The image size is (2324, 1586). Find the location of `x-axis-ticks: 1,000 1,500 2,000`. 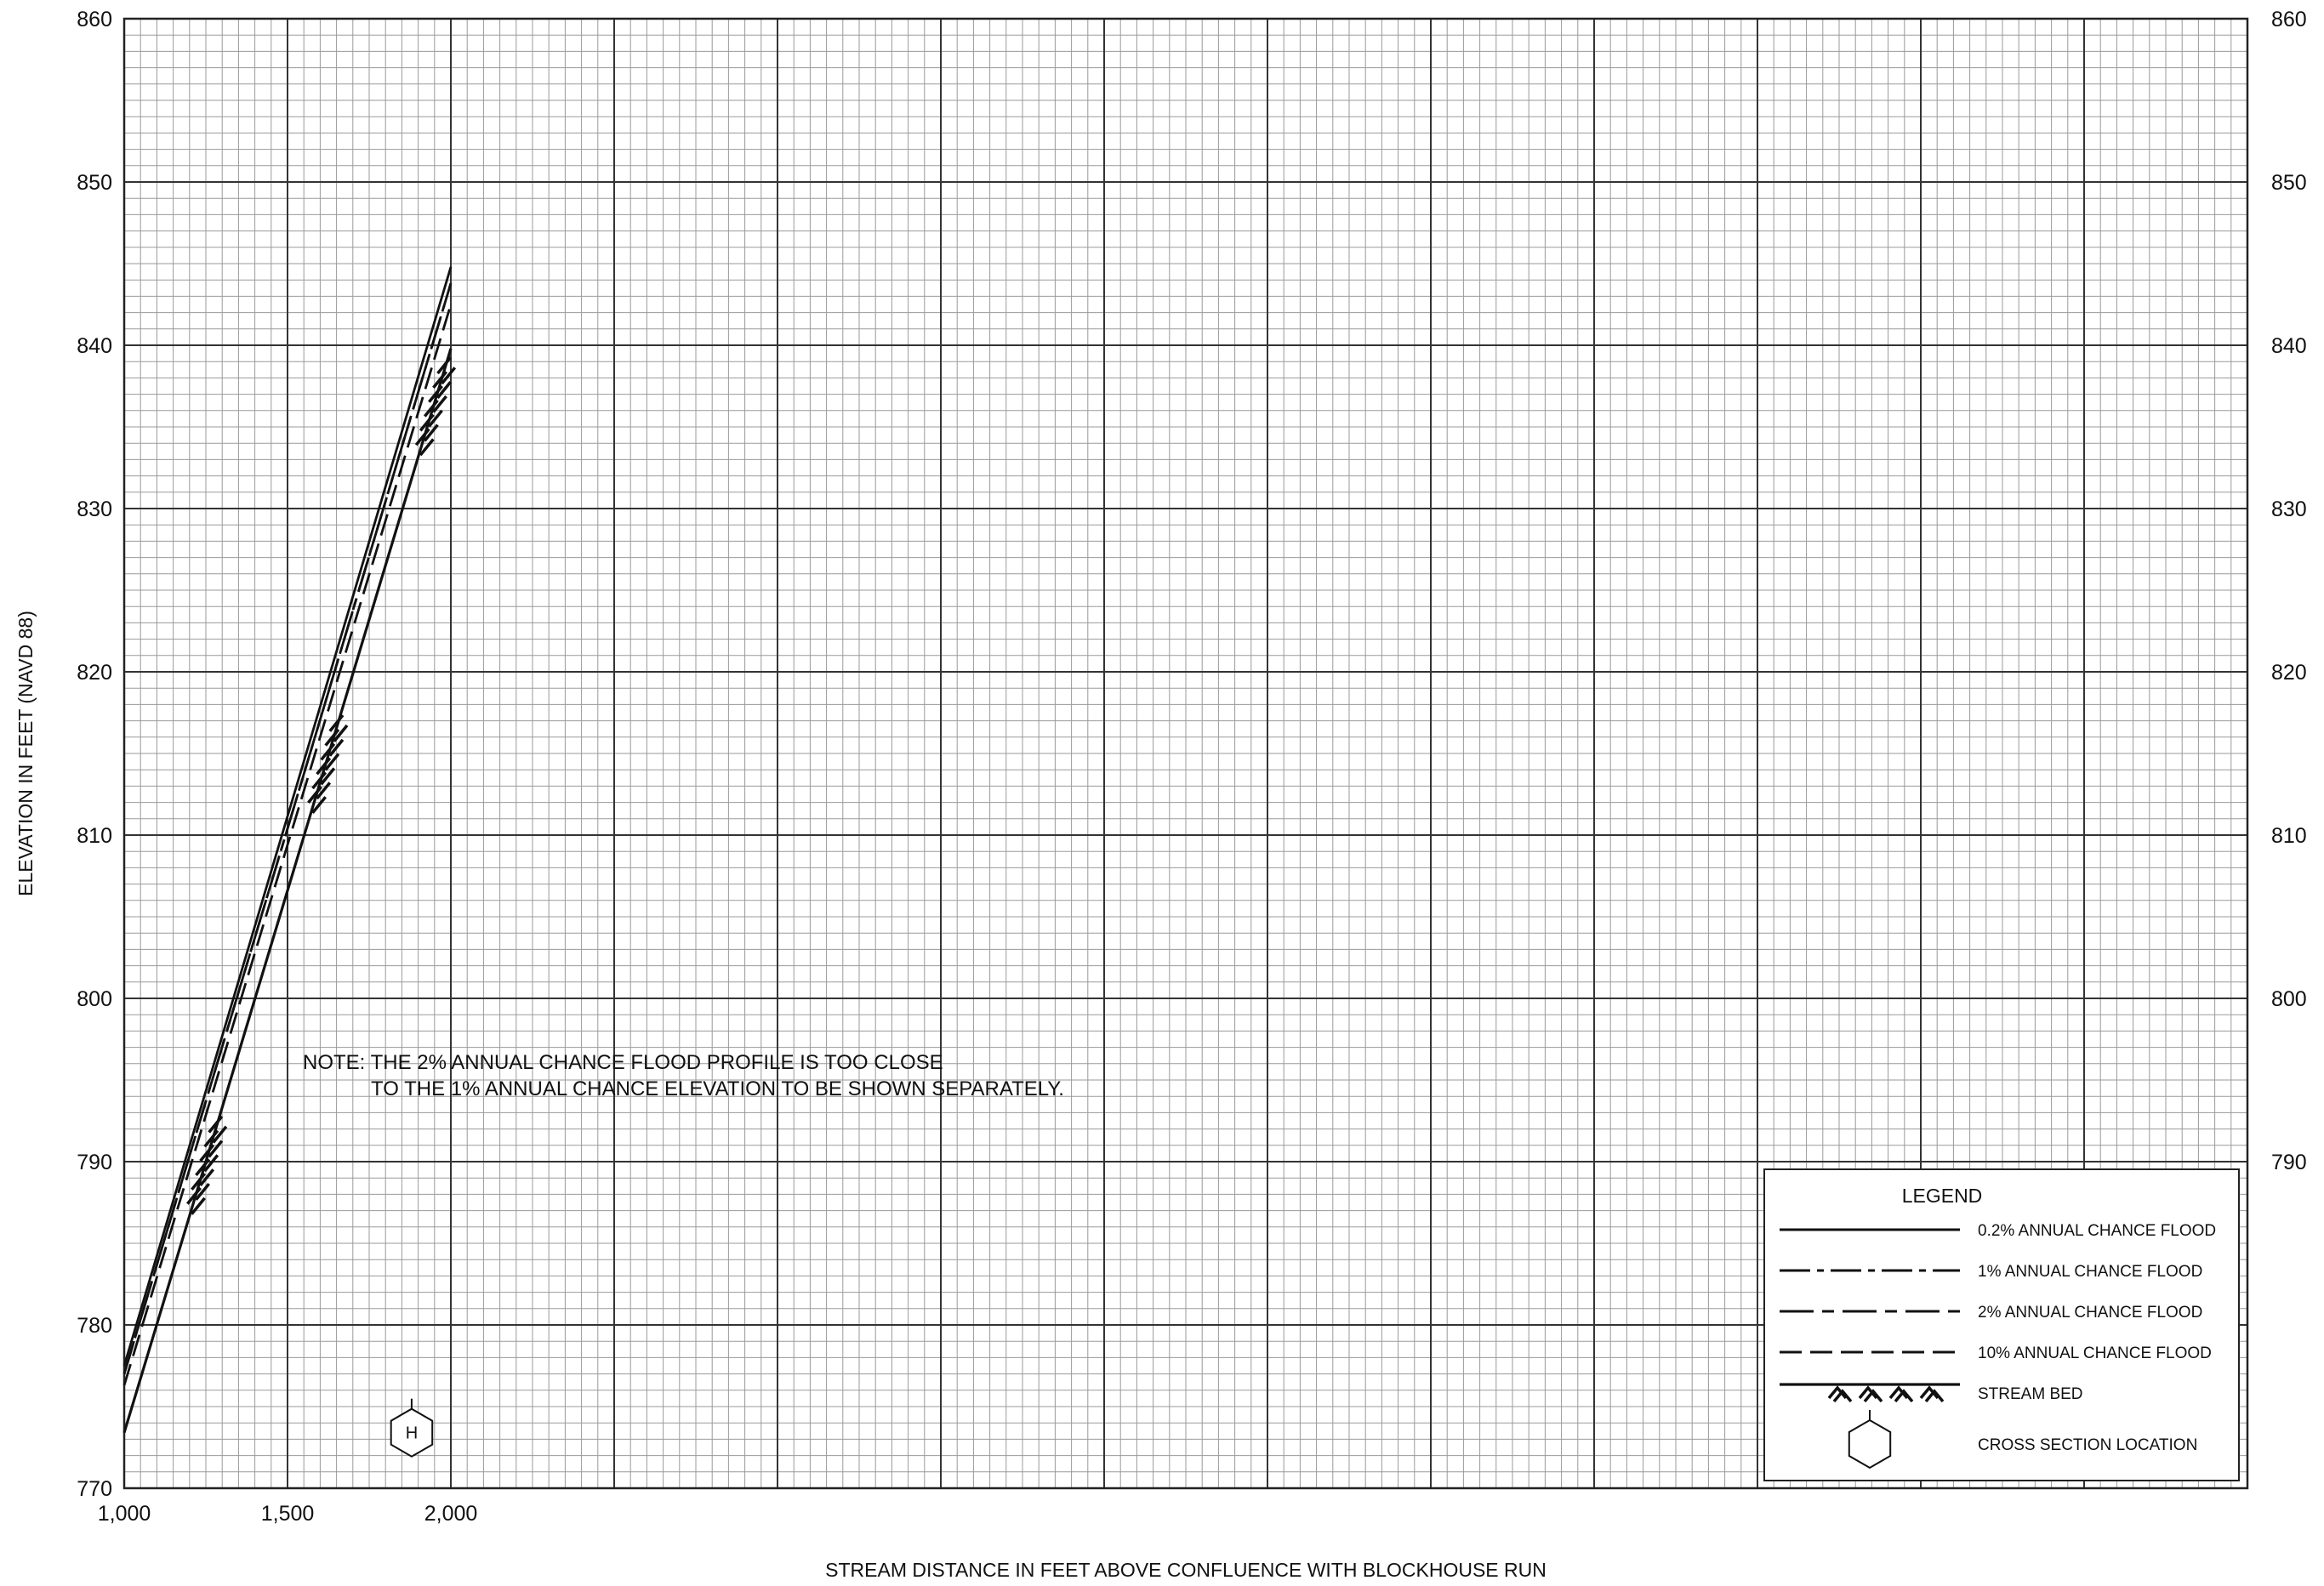

x-axis-ticks: 1,000 1,500 2,000 is located at coordinates (288, 1514).